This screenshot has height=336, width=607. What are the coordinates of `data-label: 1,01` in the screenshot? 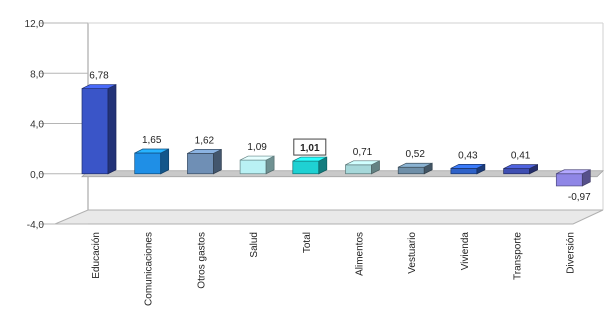 It's located at (310, 148).